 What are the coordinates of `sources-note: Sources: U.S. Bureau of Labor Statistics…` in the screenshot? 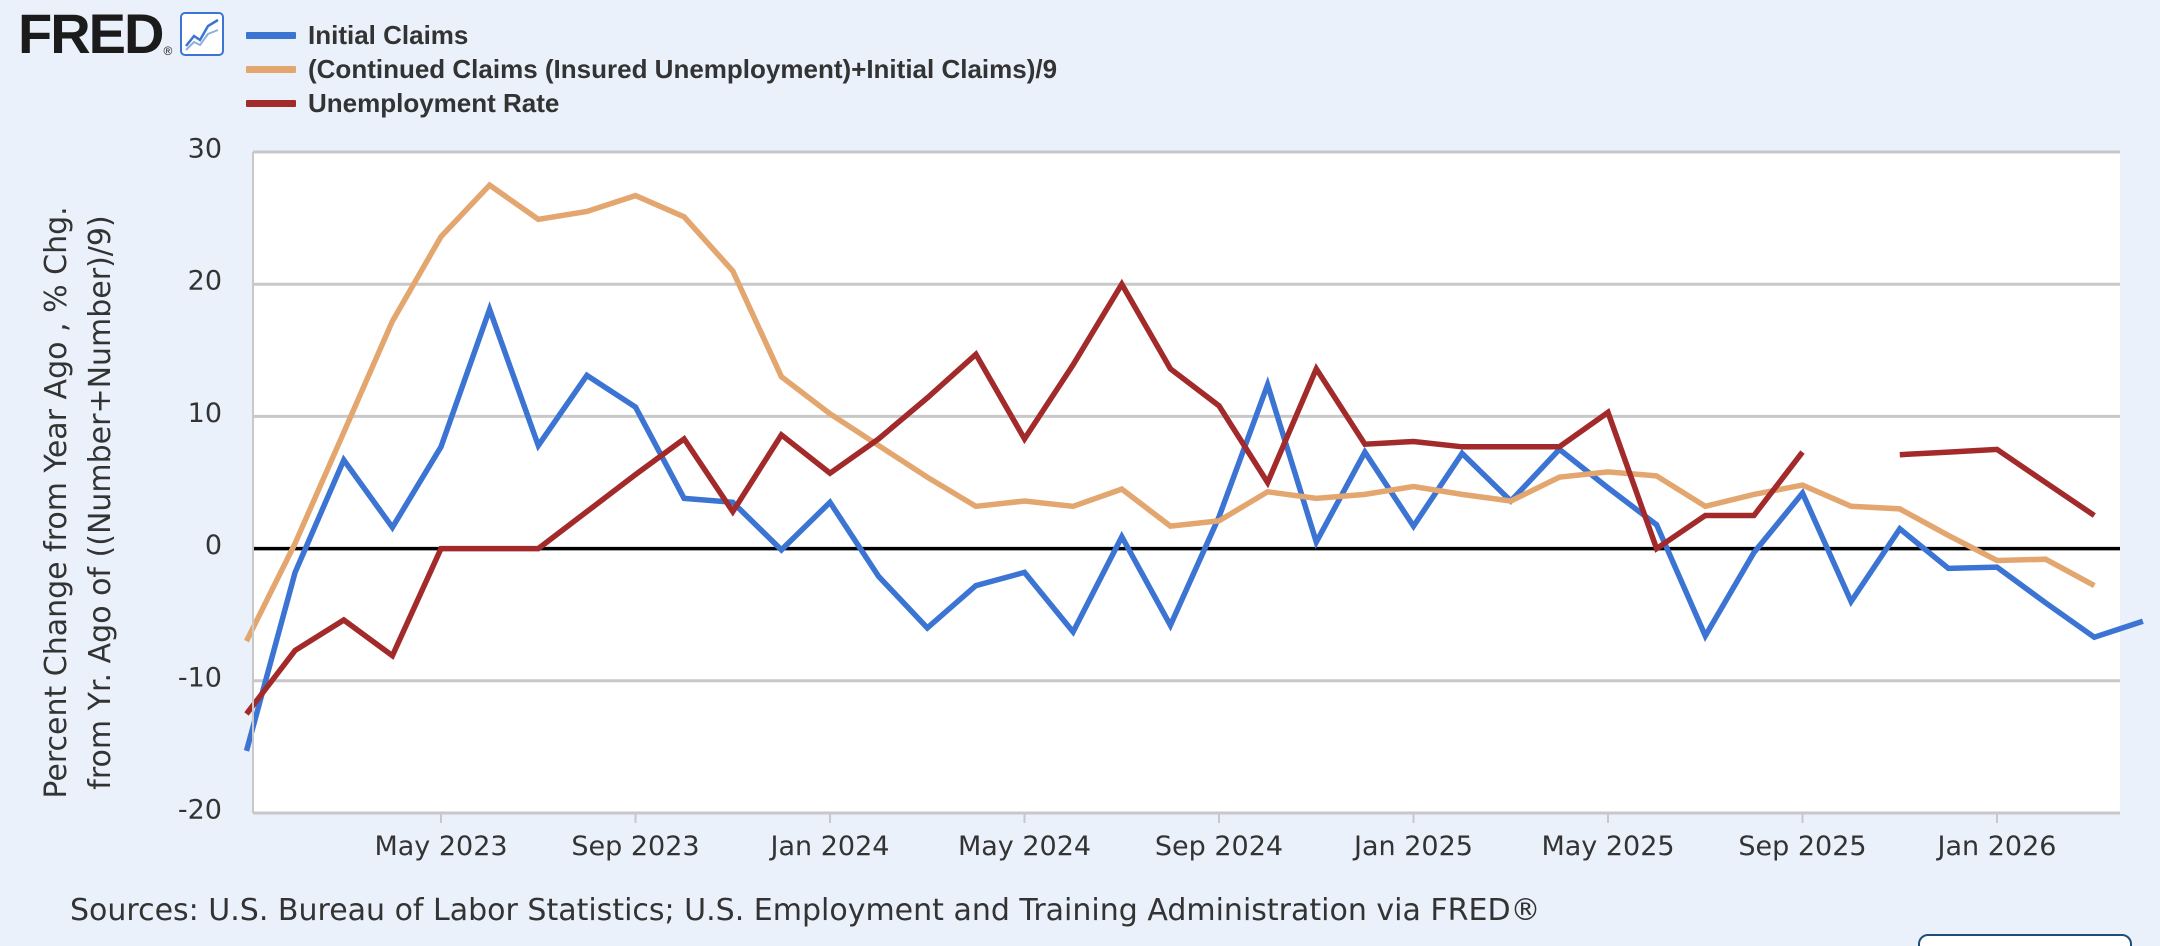 It's located at (805, 910).